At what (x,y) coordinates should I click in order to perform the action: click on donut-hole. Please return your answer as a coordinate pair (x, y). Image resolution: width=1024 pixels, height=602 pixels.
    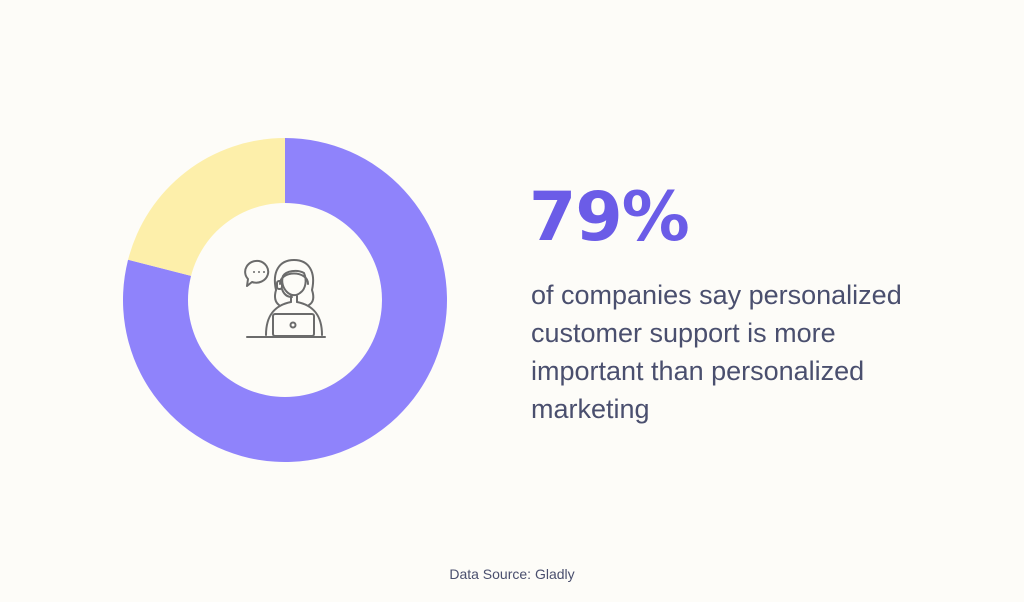
    Looking at the image, I should click on (285, 300).